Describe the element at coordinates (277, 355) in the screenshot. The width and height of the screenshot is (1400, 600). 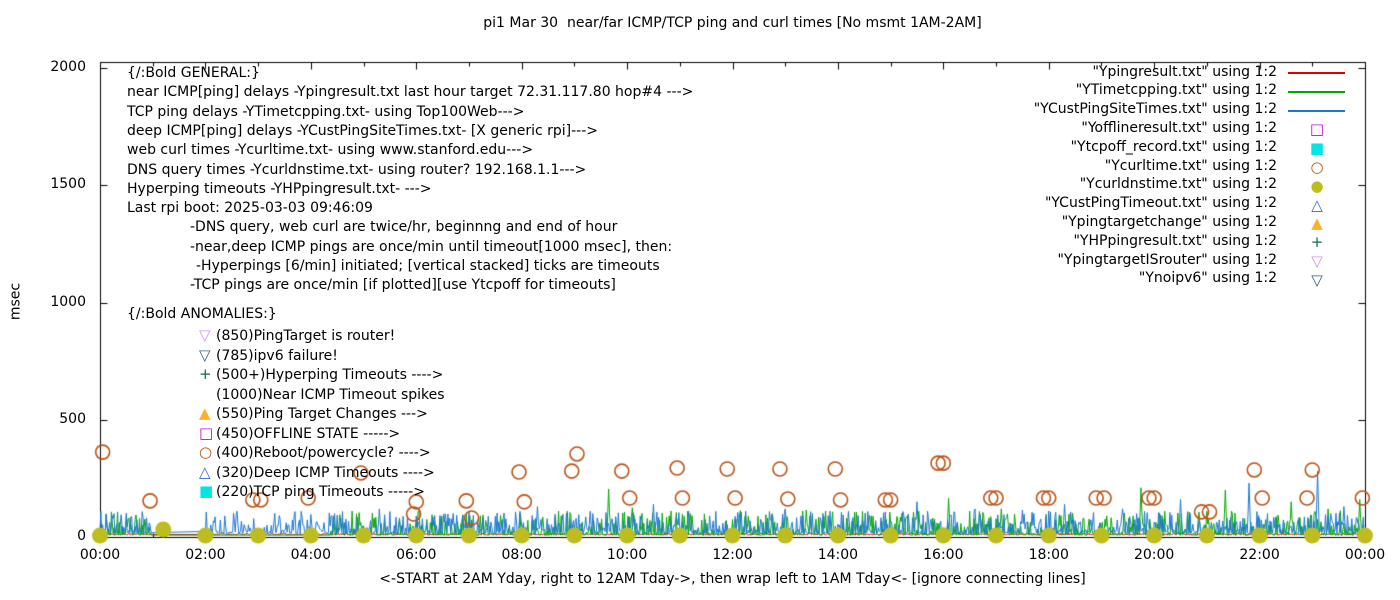
I see `anomaly-text: (785)ipv6 failure!` at that location.